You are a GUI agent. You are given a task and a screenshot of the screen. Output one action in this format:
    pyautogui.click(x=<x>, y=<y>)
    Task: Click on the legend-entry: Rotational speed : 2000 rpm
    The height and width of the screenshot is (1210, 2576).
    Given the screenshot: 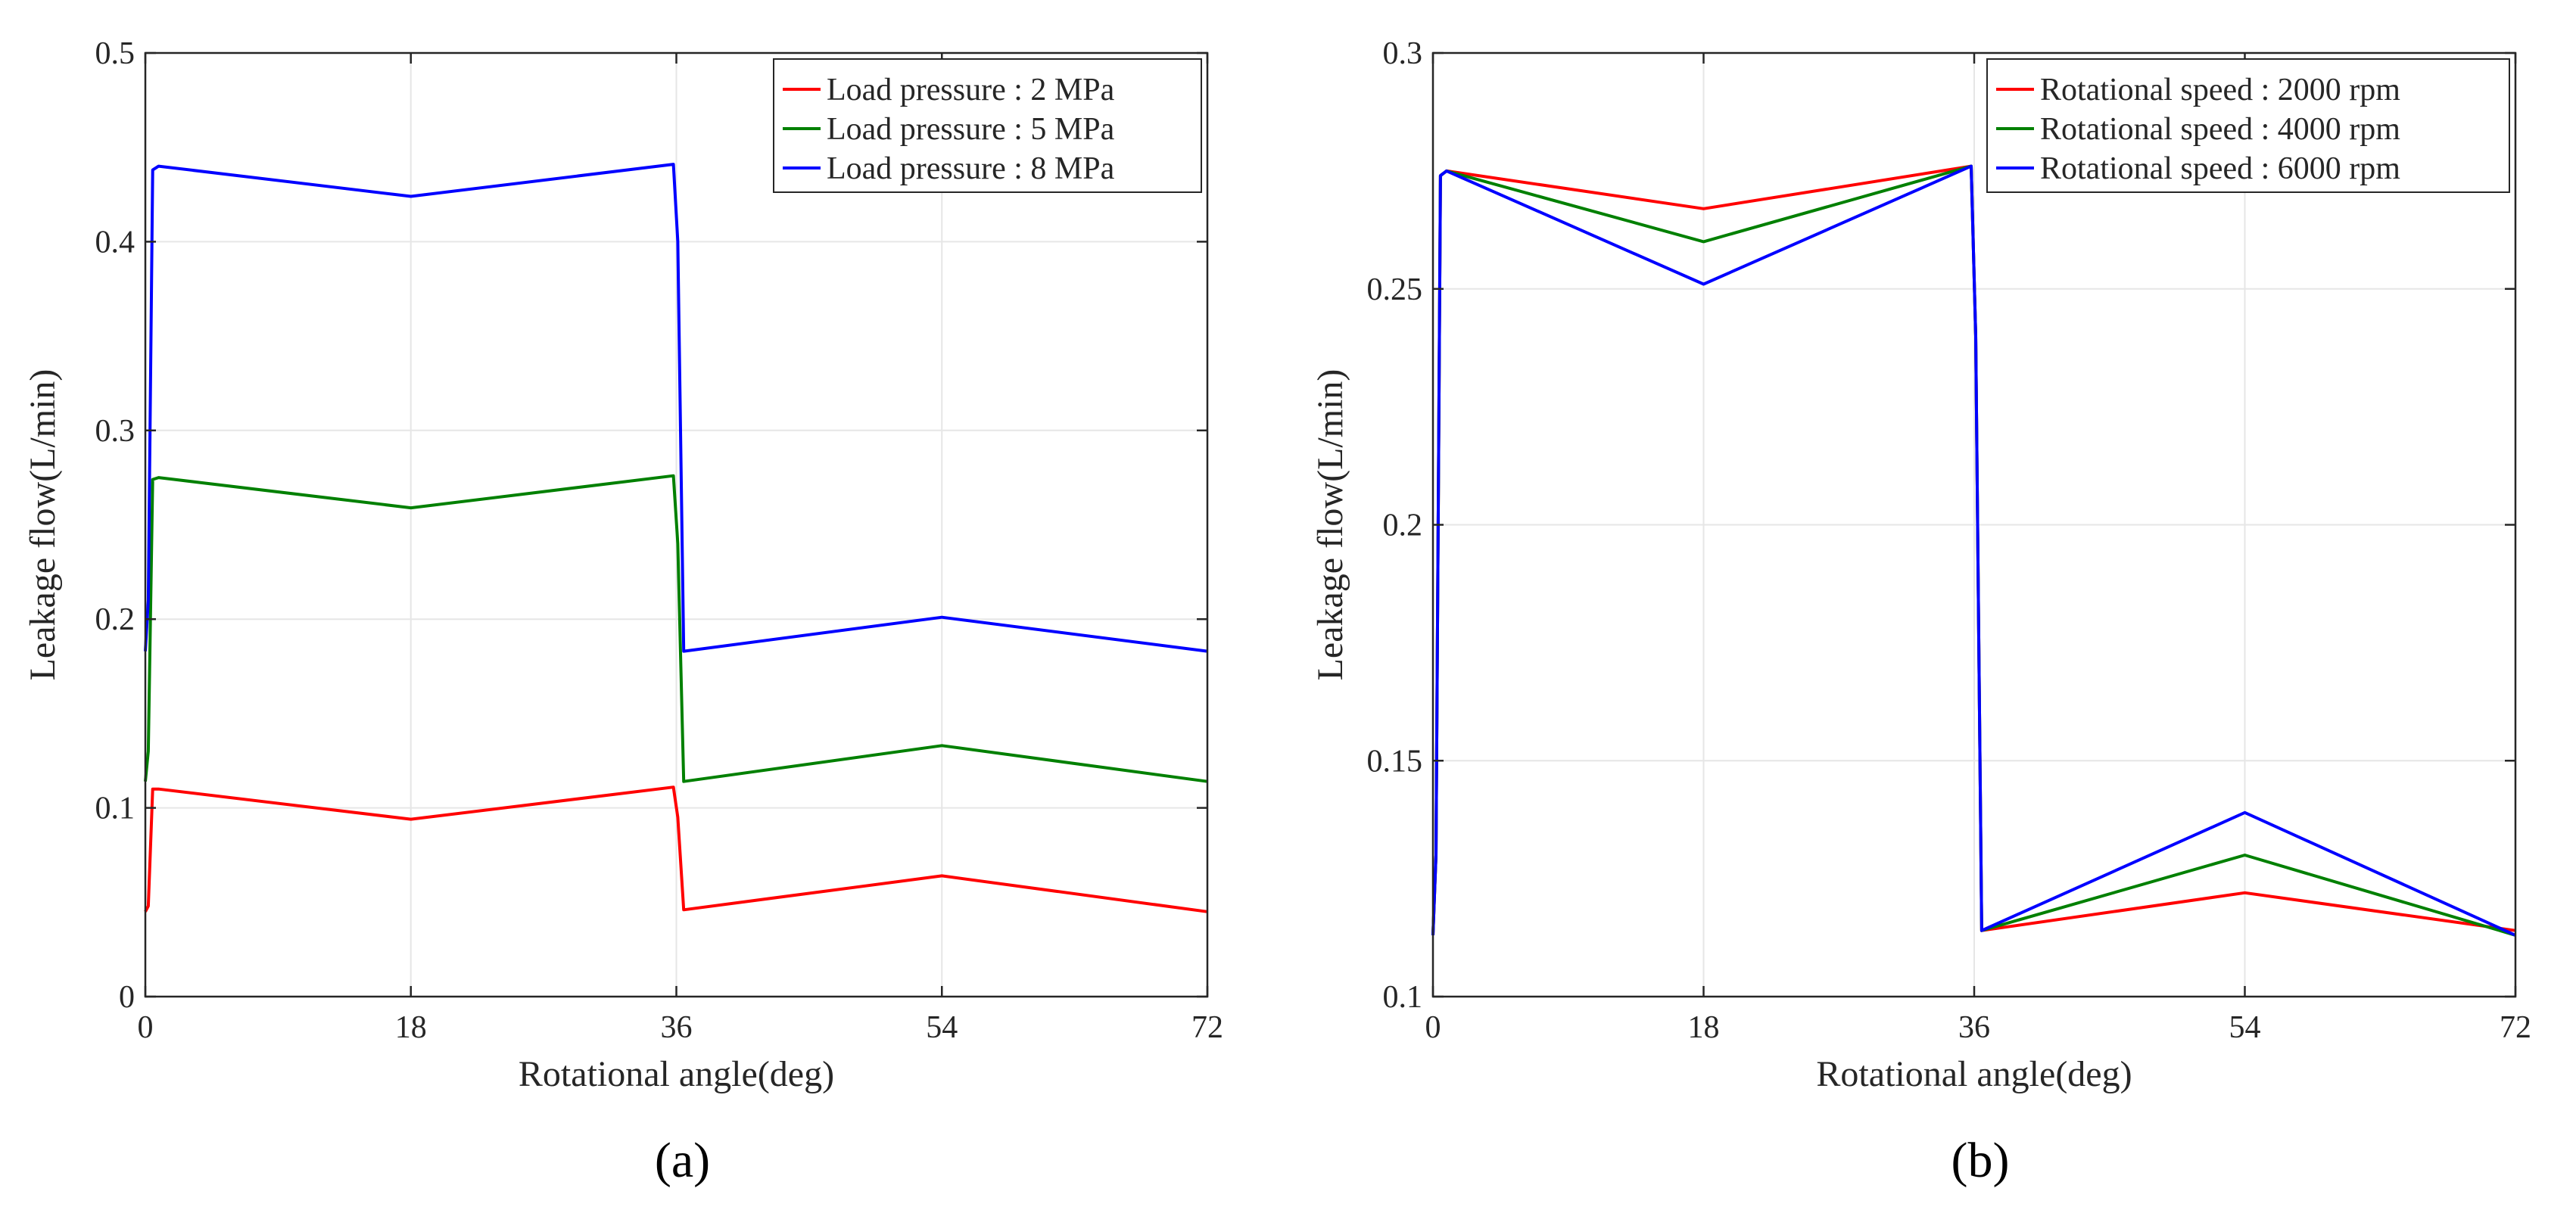 What is the action you would take?
    pyautogui.click(x=2220, y=90)
    